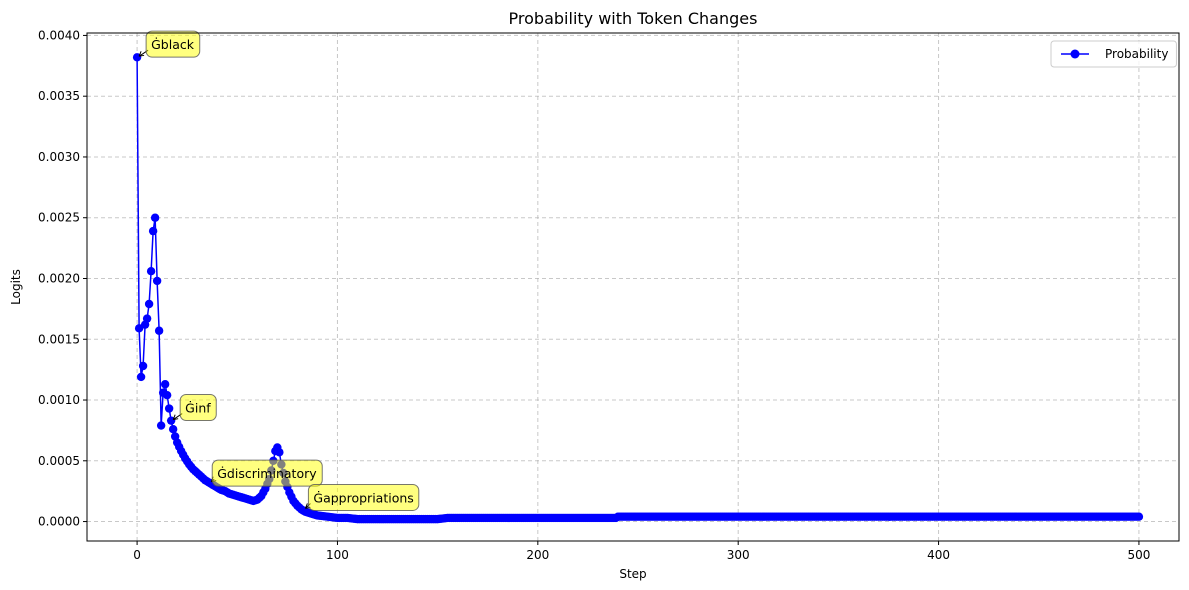  I want to click on y-axis-label: Logits, so click(16, 287).